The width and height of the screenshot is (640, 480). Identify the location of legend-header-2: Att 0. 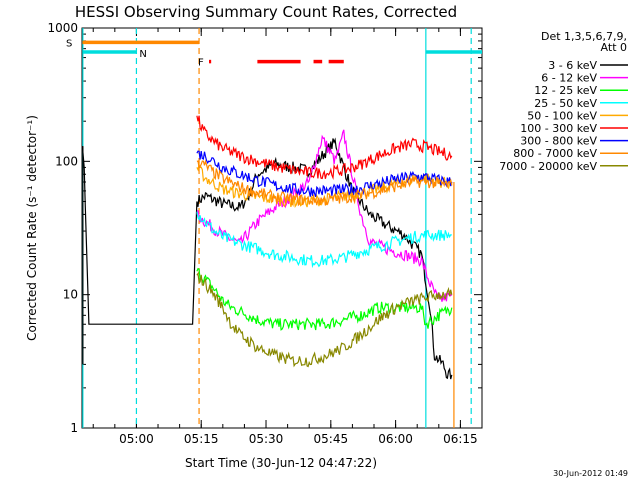
(614, 47).